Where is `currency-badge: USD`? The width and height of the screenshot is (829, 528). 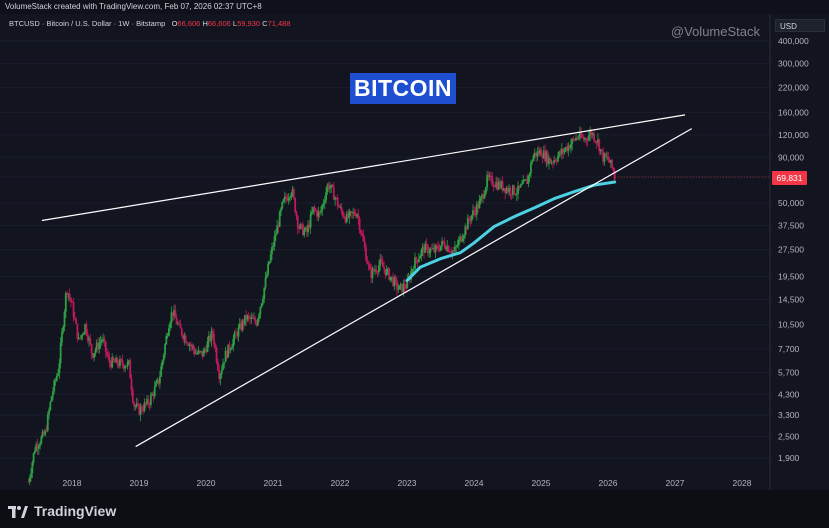 currency-badge: USD is located at coordinates (800, 25).